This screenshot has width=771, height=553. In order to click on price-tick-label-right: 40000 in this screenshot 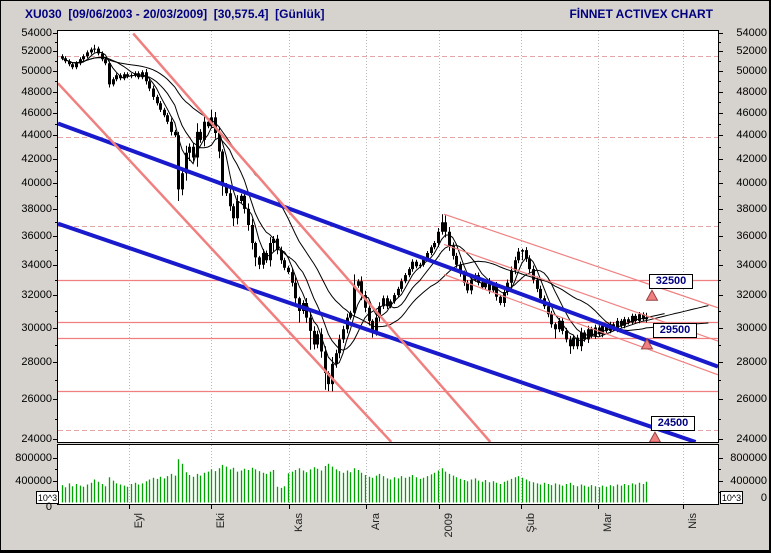, I will do `click(751, 183)`.